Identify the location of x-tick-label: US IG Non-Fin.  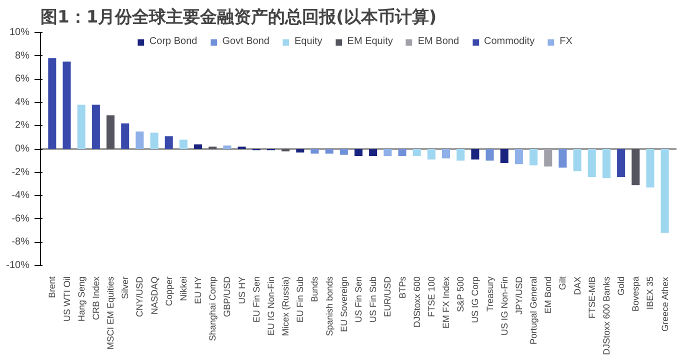
(504, 306).